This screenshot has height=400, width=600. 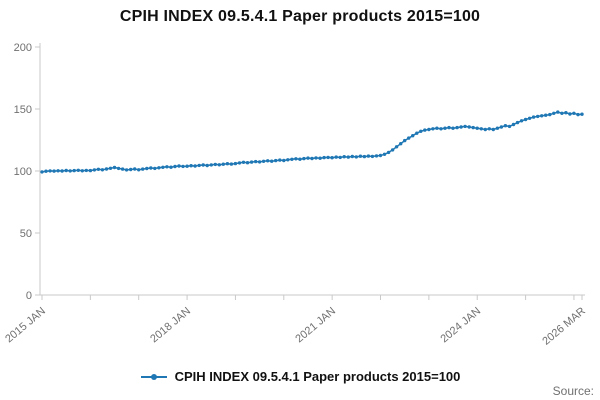 I want to click on y-tick-label: 0, so click(x=29, y=296).